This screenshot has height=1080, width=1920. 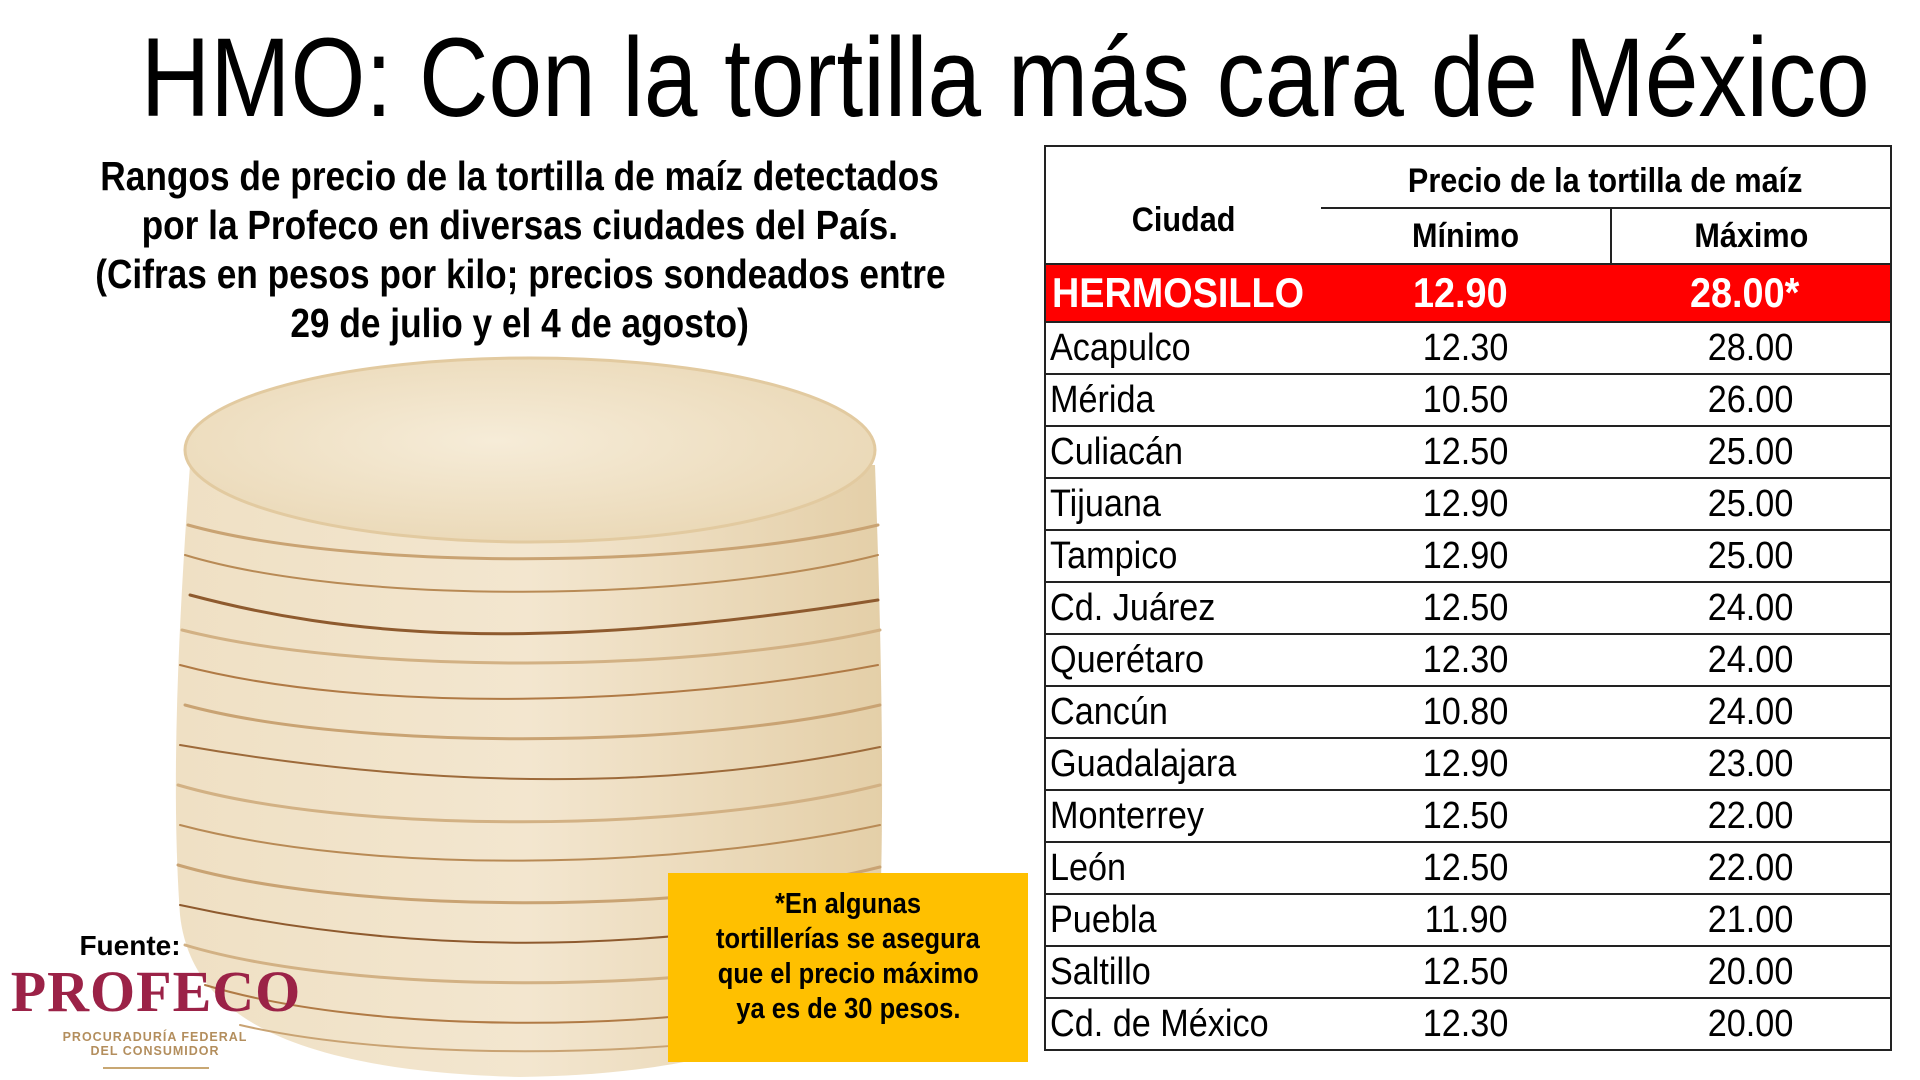 I want to click on cell-city: León, so click(x=1182, y=868).